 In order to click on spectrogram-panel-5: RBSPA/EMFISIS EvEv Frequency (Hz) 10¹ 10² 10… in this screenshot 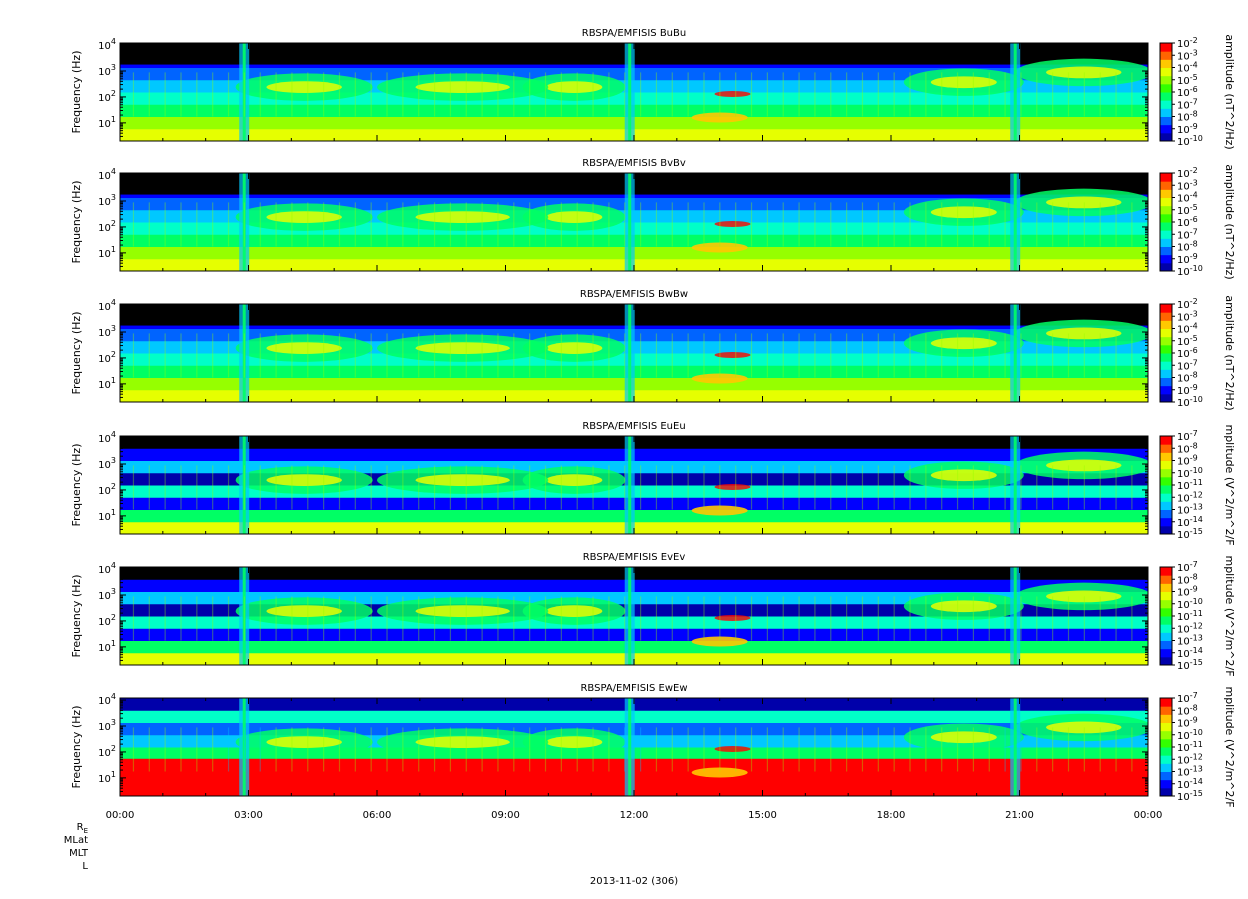, I will do `click(653, 614)`.